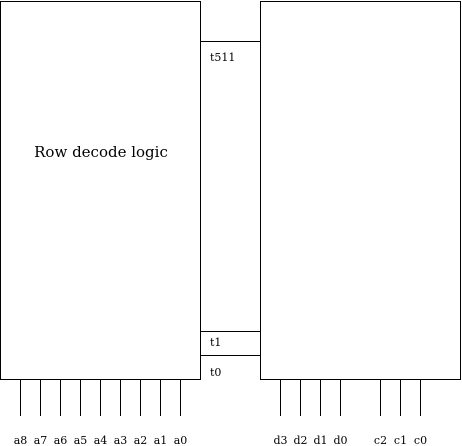  What do you see at coordinates (181, 440) in the screenshot?
I see `address-pin-label-a0: a0` at bounding box center [181, 440].